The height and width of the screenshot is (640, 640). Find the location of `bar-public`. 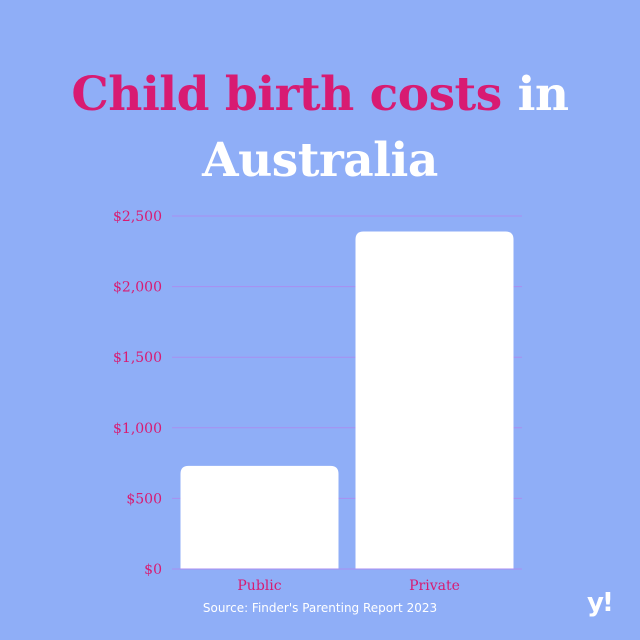

bar-public is located at coordinates (259, 517).